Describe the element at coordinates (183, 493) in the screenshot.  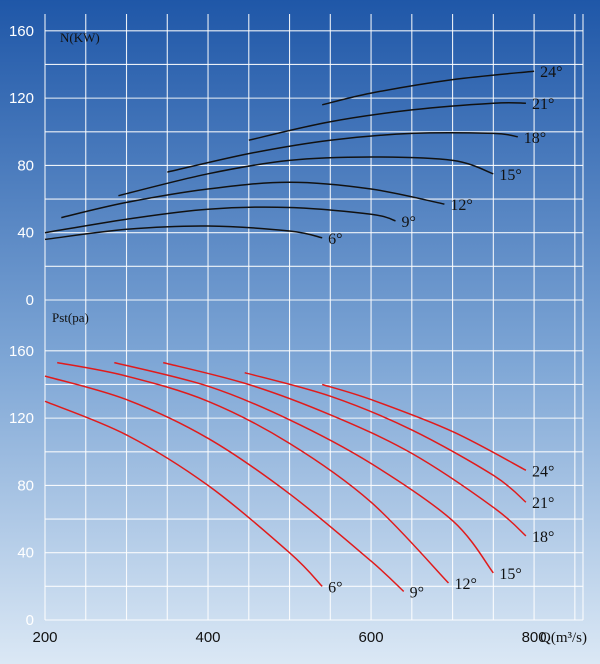
I see `pressure-curve-6deg` at that location.